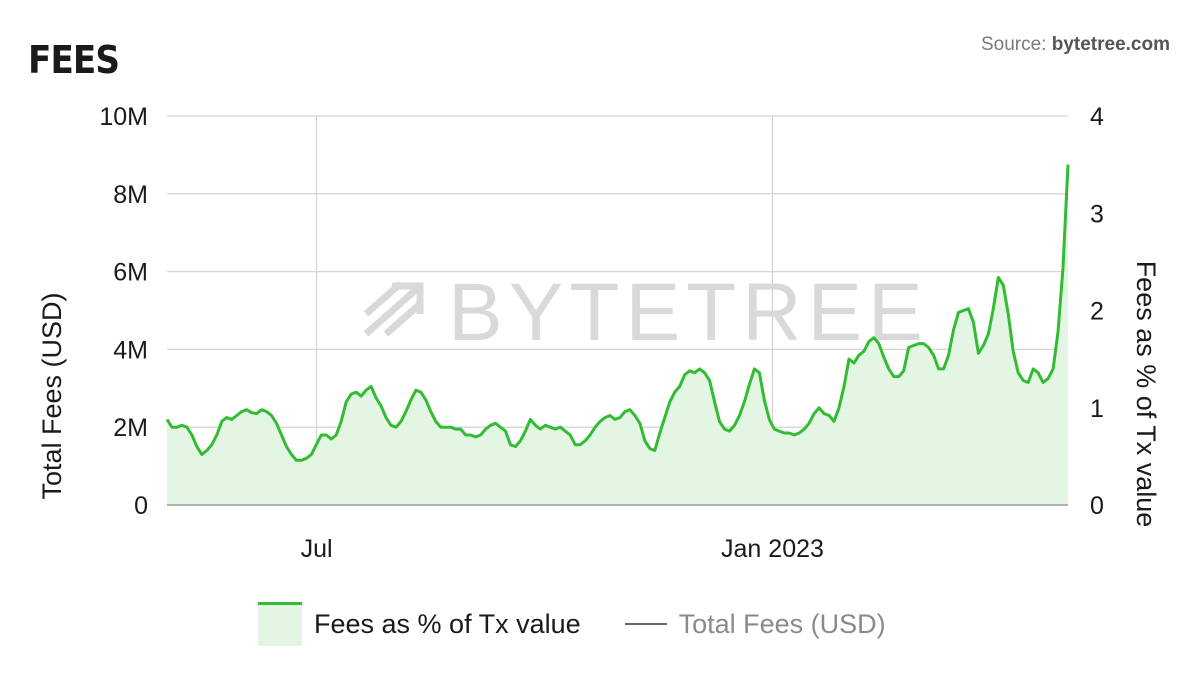 This screenshot has width=1200, height=692. Describe the element at coordinates (280, 624) in the screenshot. I see `legend-swatch-area-icon` at that location.